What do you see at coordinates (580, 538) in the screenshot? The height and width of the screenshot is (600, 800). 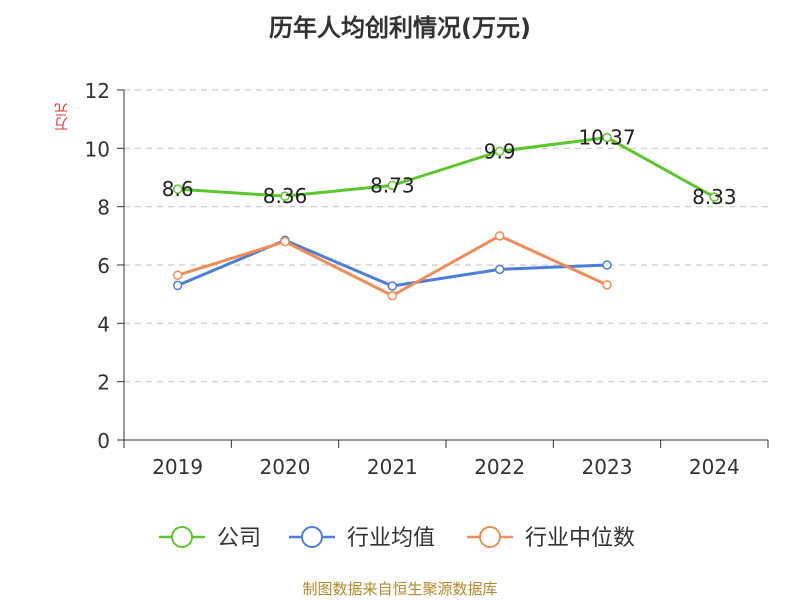 I see `legend-label: 行业中位数` at bounding box center [580, 538].